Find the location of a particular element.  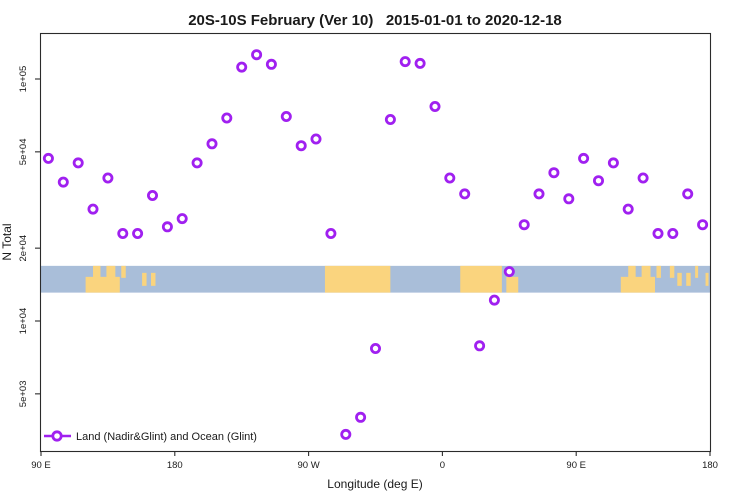

y-tick-label: 5e+04 is located at coordinates (23, 152).